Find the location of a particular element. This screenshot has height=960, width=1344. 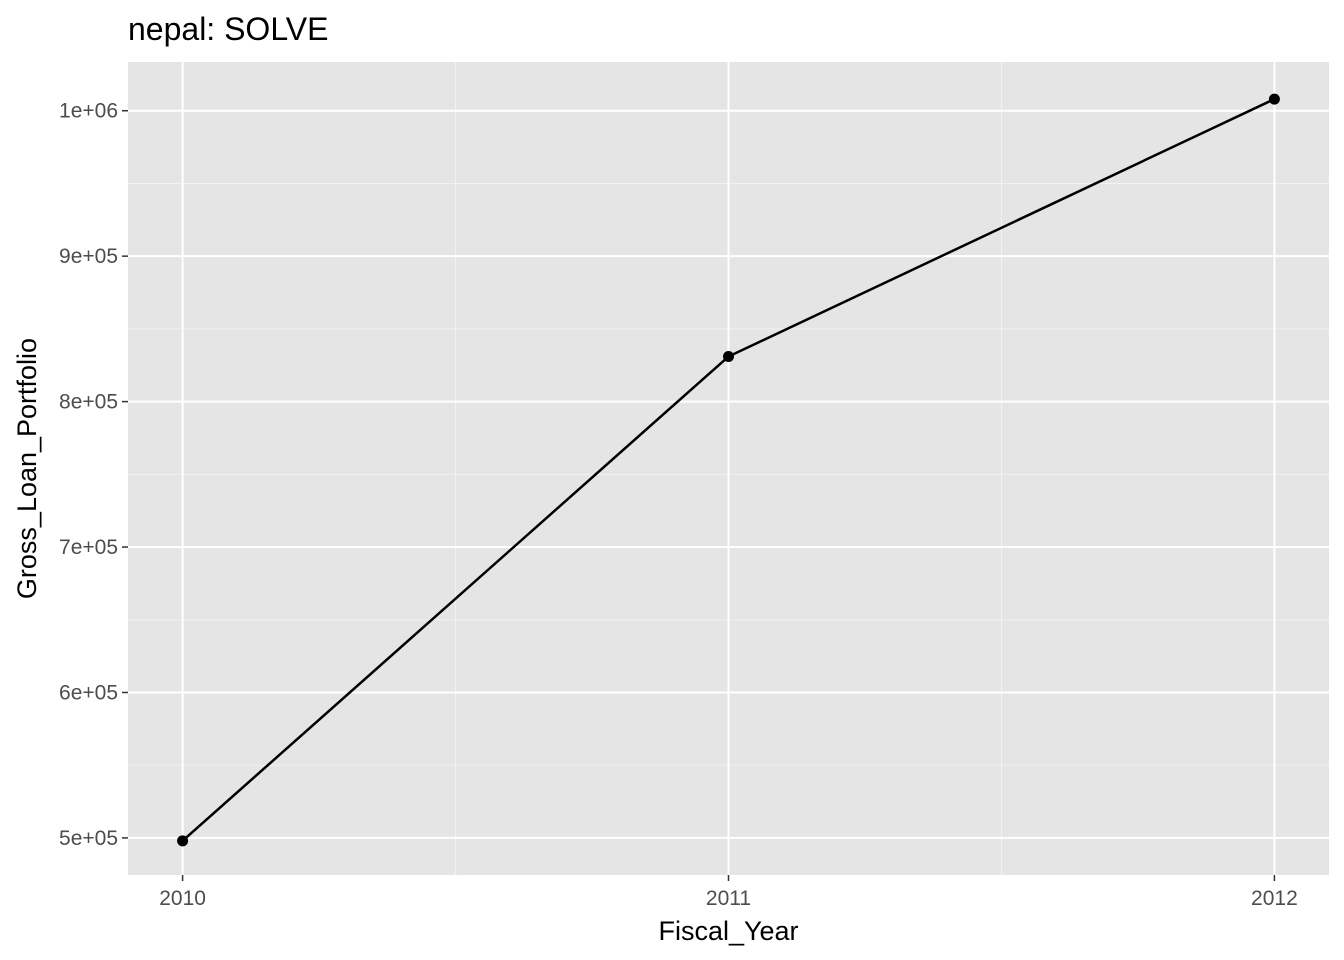

x-tick-label: 2010 is located at coordinates (182, 898).